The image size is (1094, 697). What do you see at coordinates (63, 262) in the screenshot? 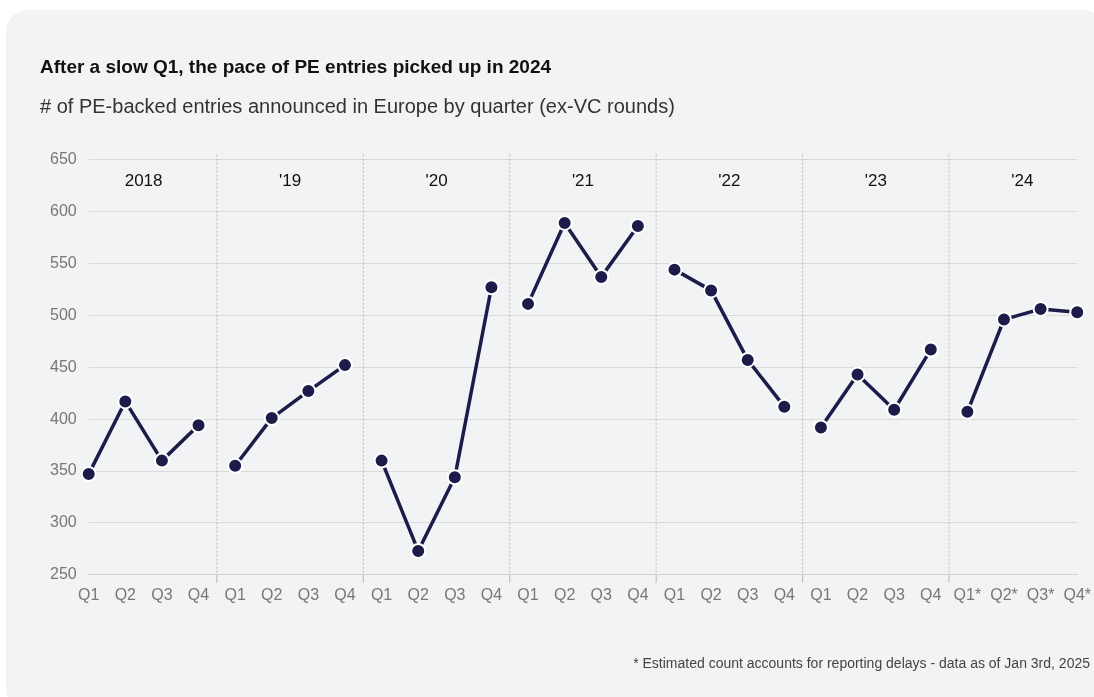
I see `y-tick-label: 550` at bounding box center [63, 262].